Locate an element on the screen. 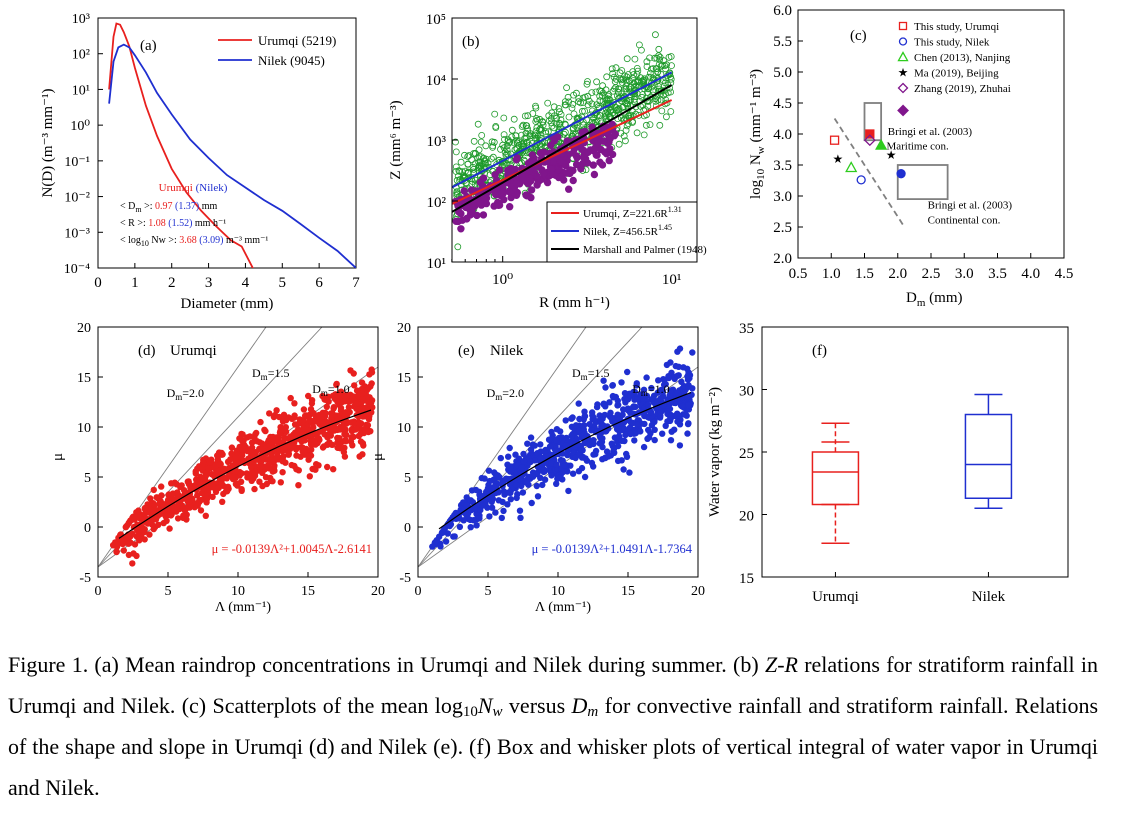 The image size is (1137, 817). panel-a-ytick-label: 10³ is located at coordinates (81, 19).